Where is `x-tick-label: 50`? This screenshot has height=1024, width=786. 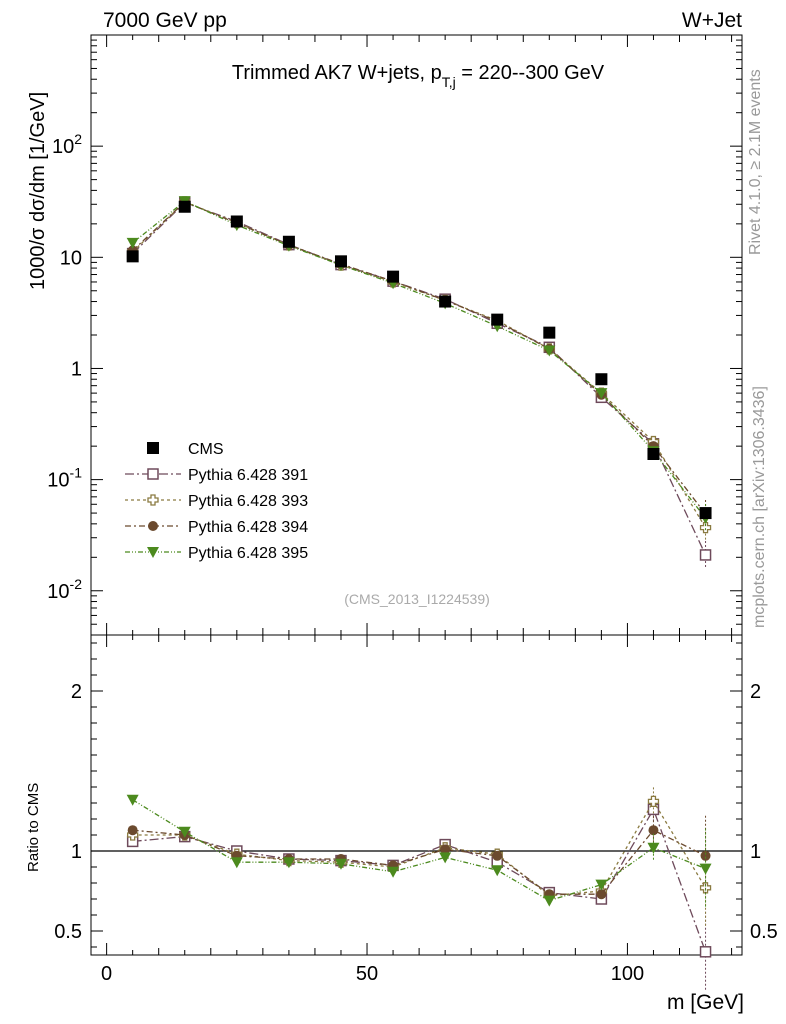 x-tick-label: 50 is located at coordinates (367, 974).